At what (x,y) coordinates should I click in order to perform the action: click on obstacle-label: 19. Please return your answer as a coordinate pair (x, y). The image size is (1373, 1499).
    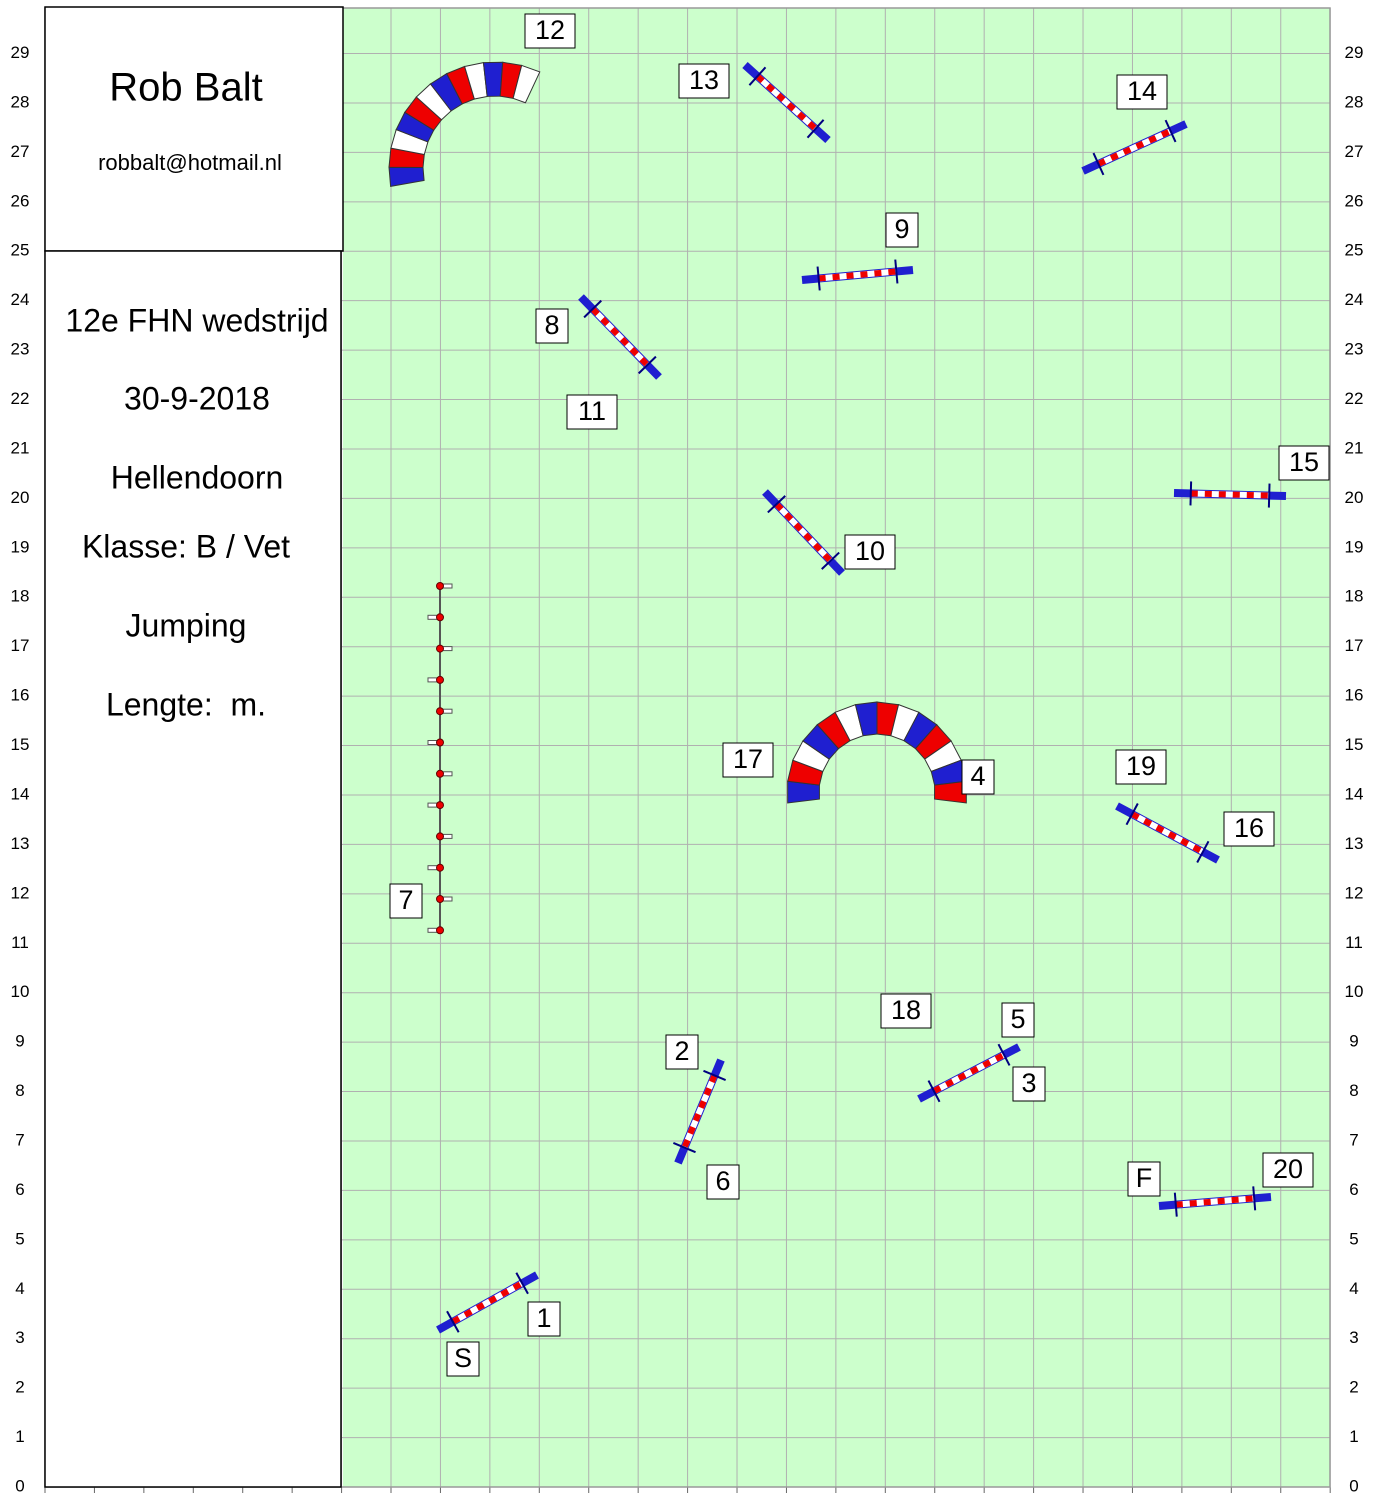
    Looking at the image, I should click on (1141, 766).